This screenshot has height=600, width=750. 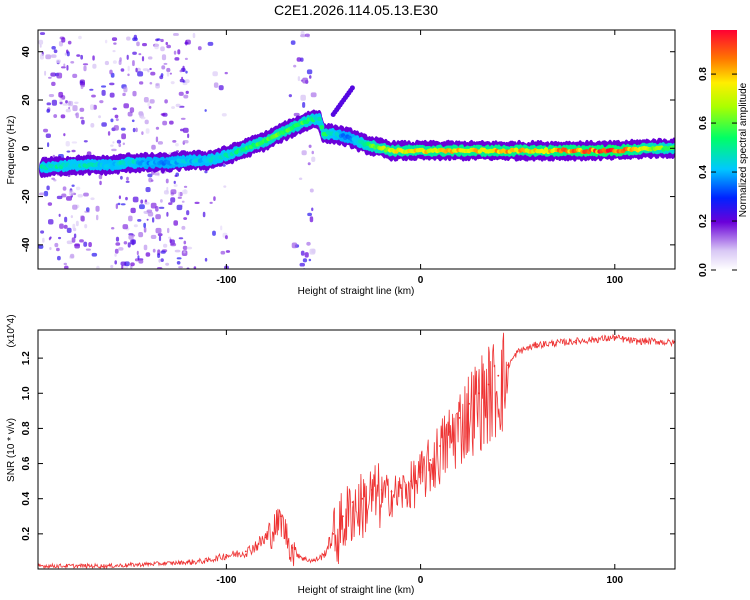 I want to click on snr-ytick-label: 0.2, so click(x=26, y=533).